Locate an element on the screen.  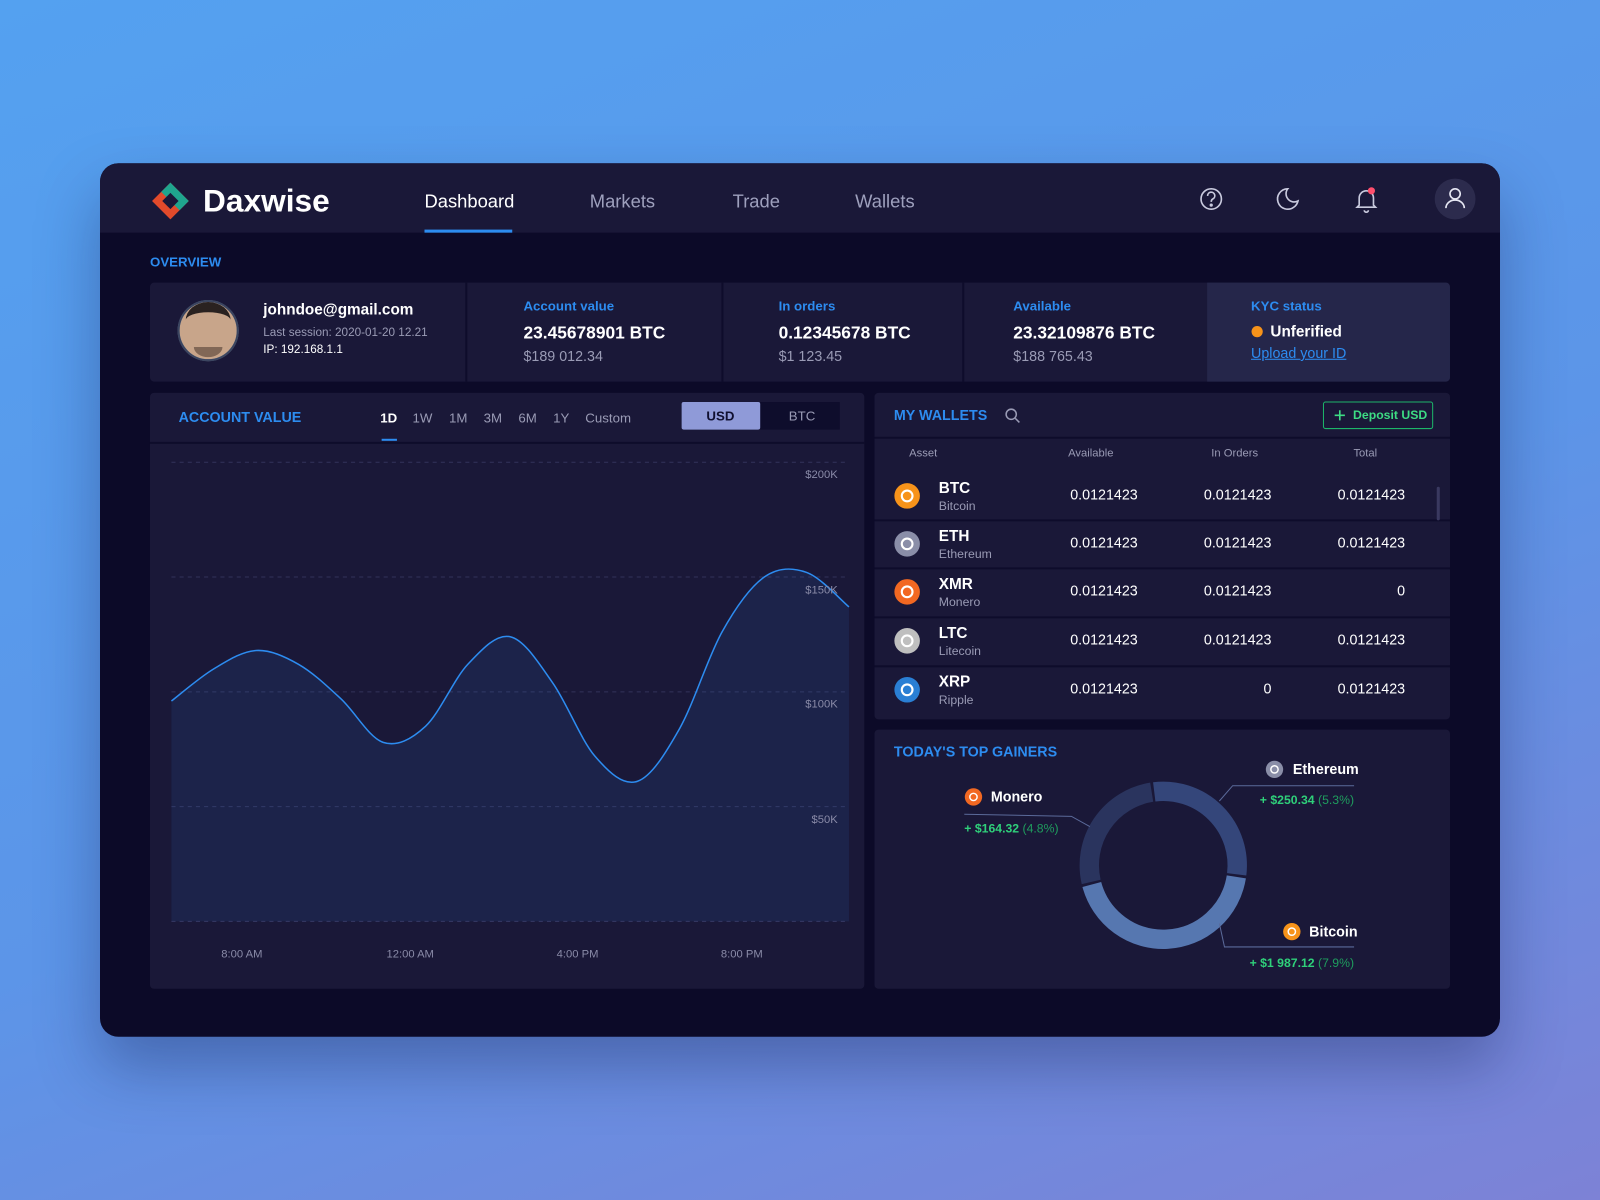
y-tick-label: $200K is located at coordinates (821, 475).